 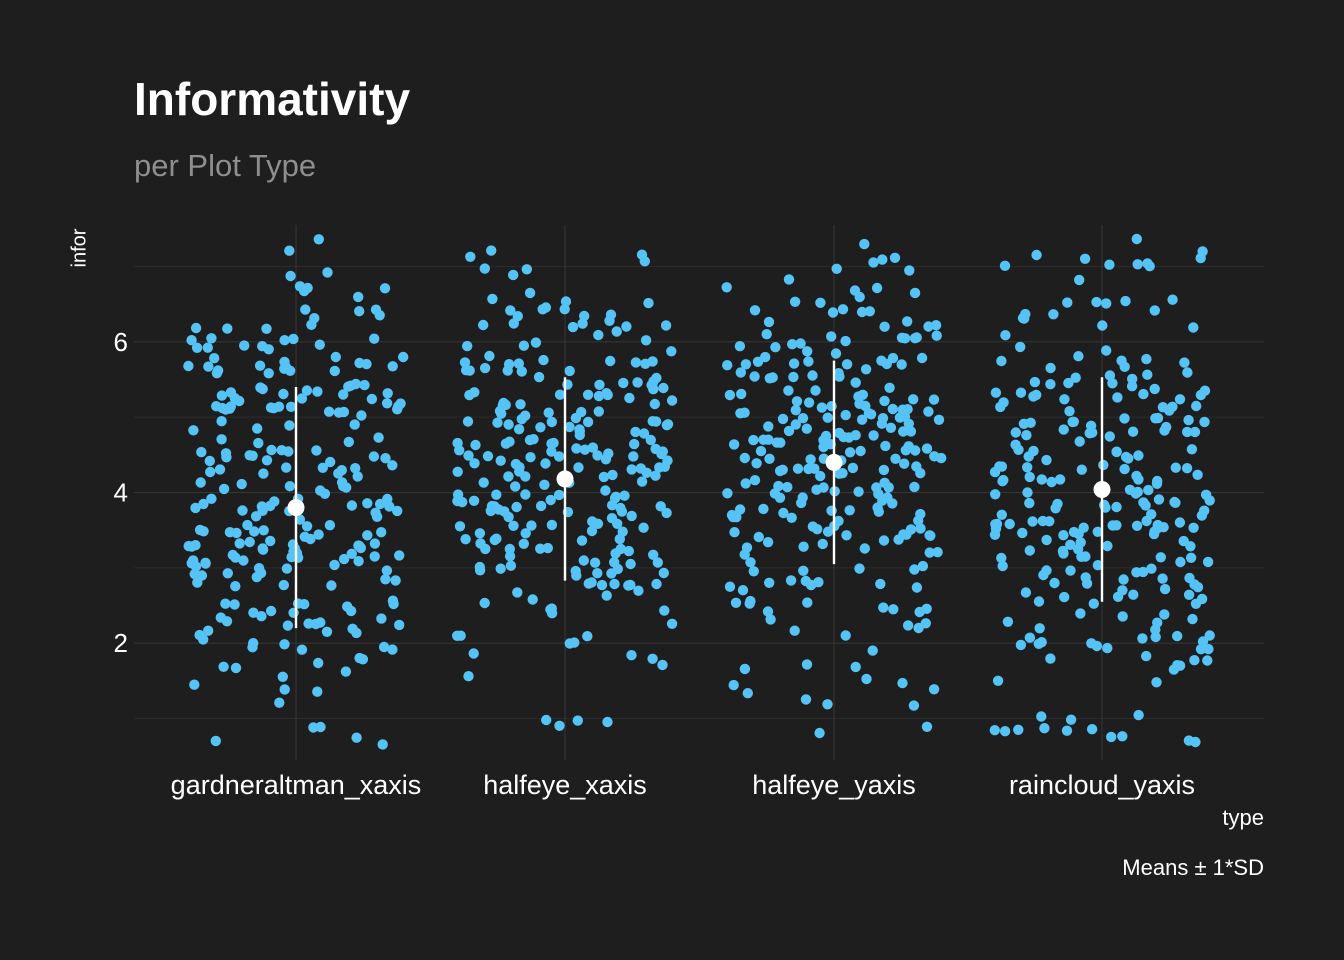 What do you see at coordinates (272, 99) in the screenshot?
I see `chart-title: Informativity` at bounding box center [272, 99].